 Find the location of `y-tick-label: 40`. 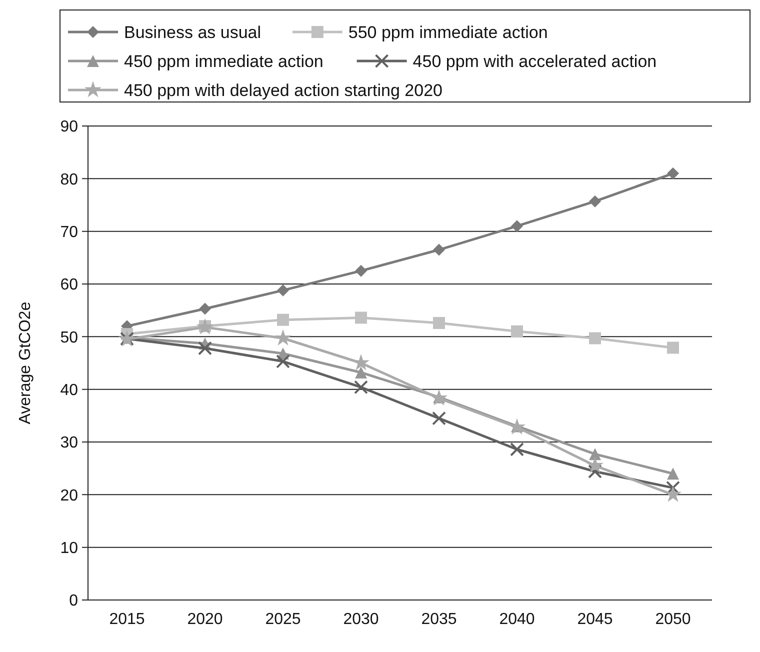

y-tick-label: 40 is located at coordinates (69, 390).